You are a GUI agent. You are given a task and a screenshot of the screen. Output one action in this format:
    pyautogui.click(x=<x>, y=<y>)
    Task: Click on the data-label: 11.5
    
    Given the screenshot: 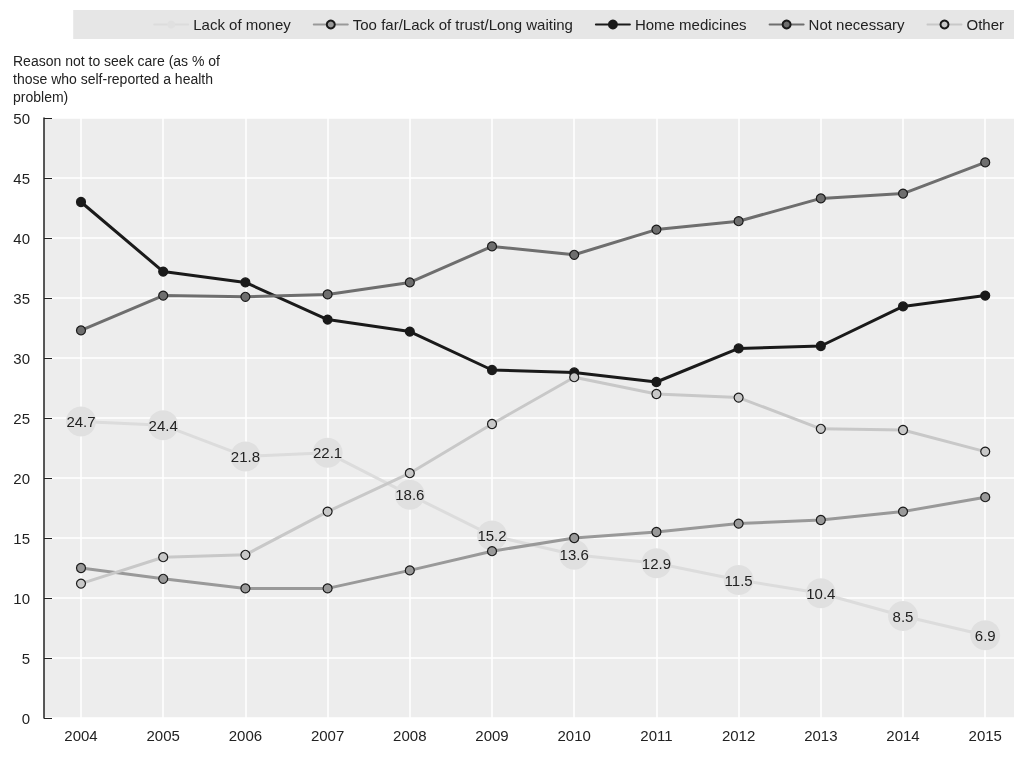 What is the action you would take?
    pyautogui.click(x=738, y=580)
    